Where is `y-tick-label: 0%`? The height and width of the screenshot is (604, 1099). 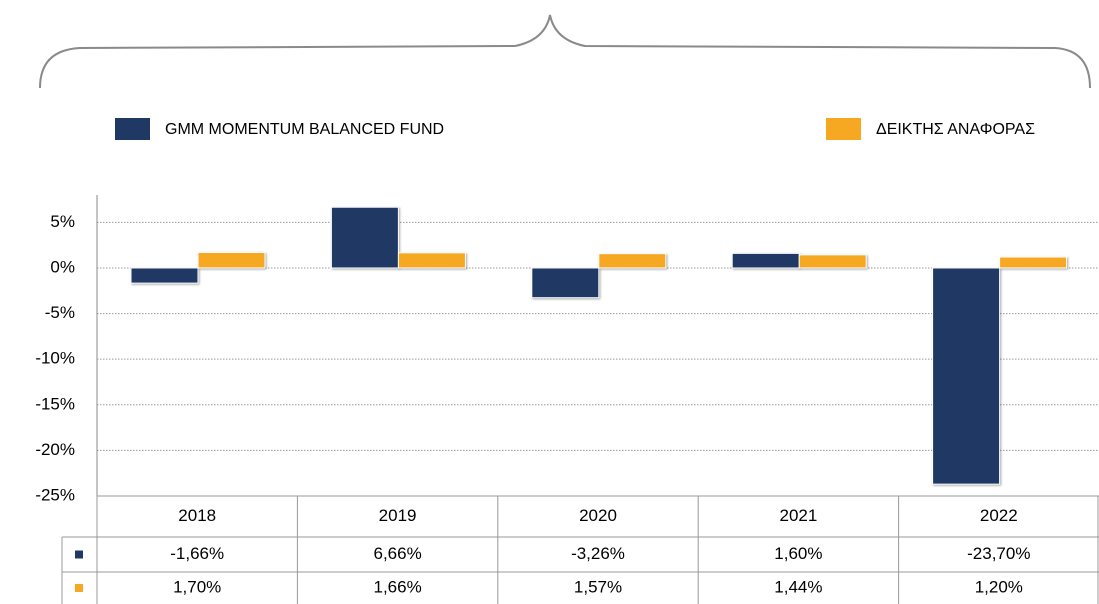
y-tick-label: 0% is located at coordinates (62, 266).